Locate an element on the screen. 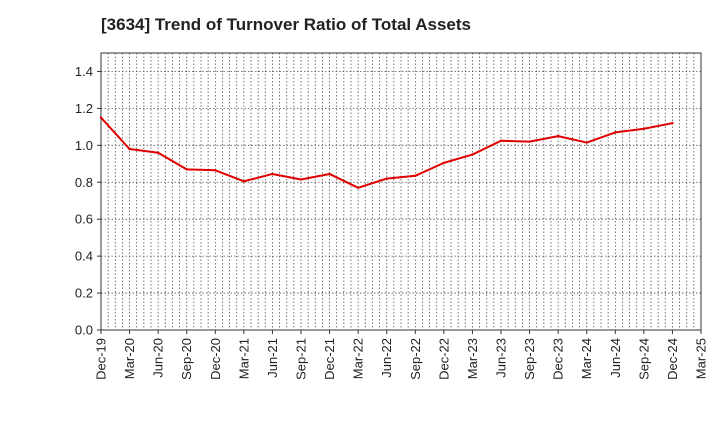 This screenshot has width=720, height=440. x-tick-label: Dec-22 is located at coordinates (443, 359).